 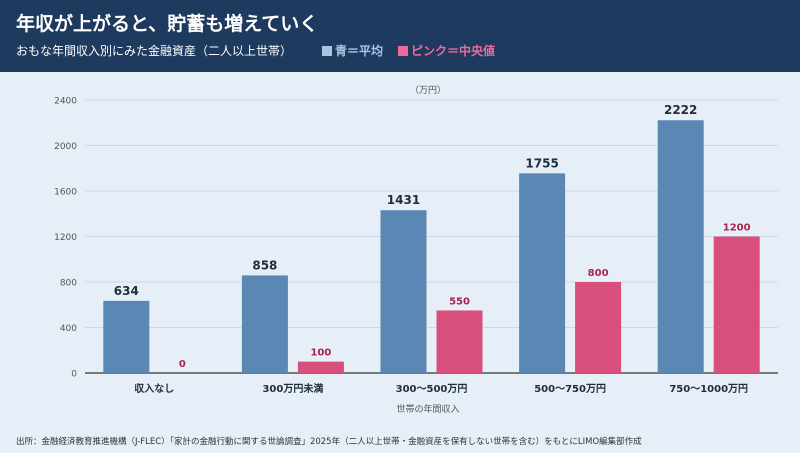 I want to click on legend-average-swatch, so click(x=327, y=51).